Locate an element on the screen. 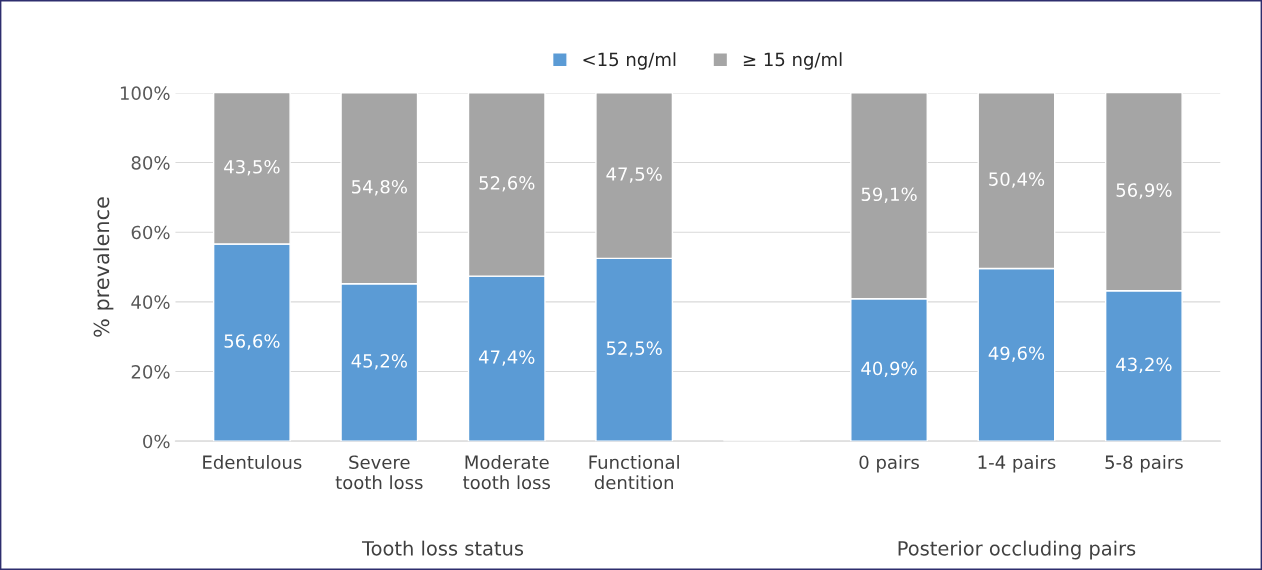 The image size is (1262, 570). data-label: 56,9% is located at coordinates (1144, 191).